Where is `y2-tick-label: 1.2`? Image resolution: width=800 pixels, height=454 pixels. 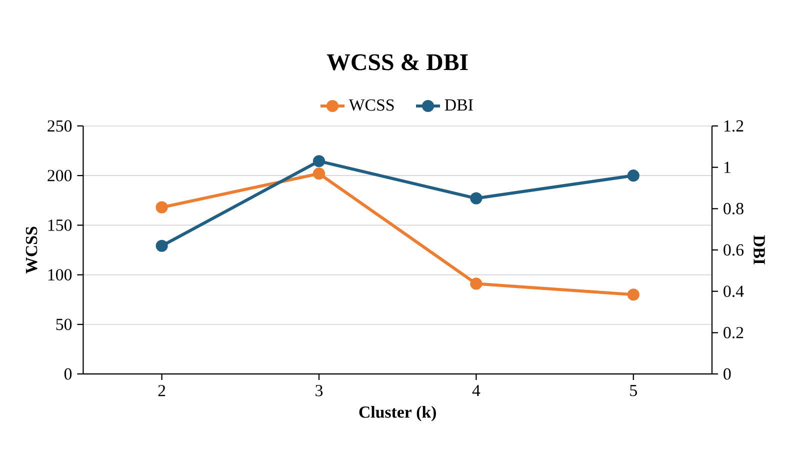
y2-tick-label: 1.2 is located at coordinates (734, 126).